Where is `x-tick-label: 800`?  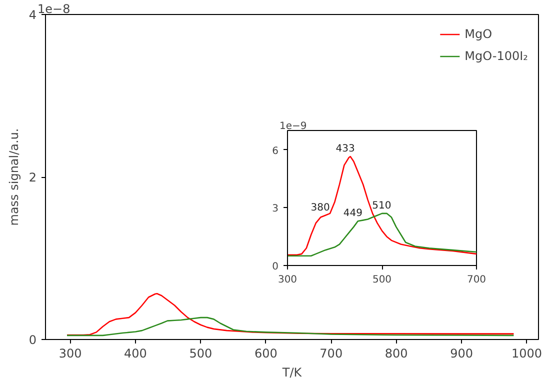
x-tick-label: 800 is located at coordinates (396, 353).